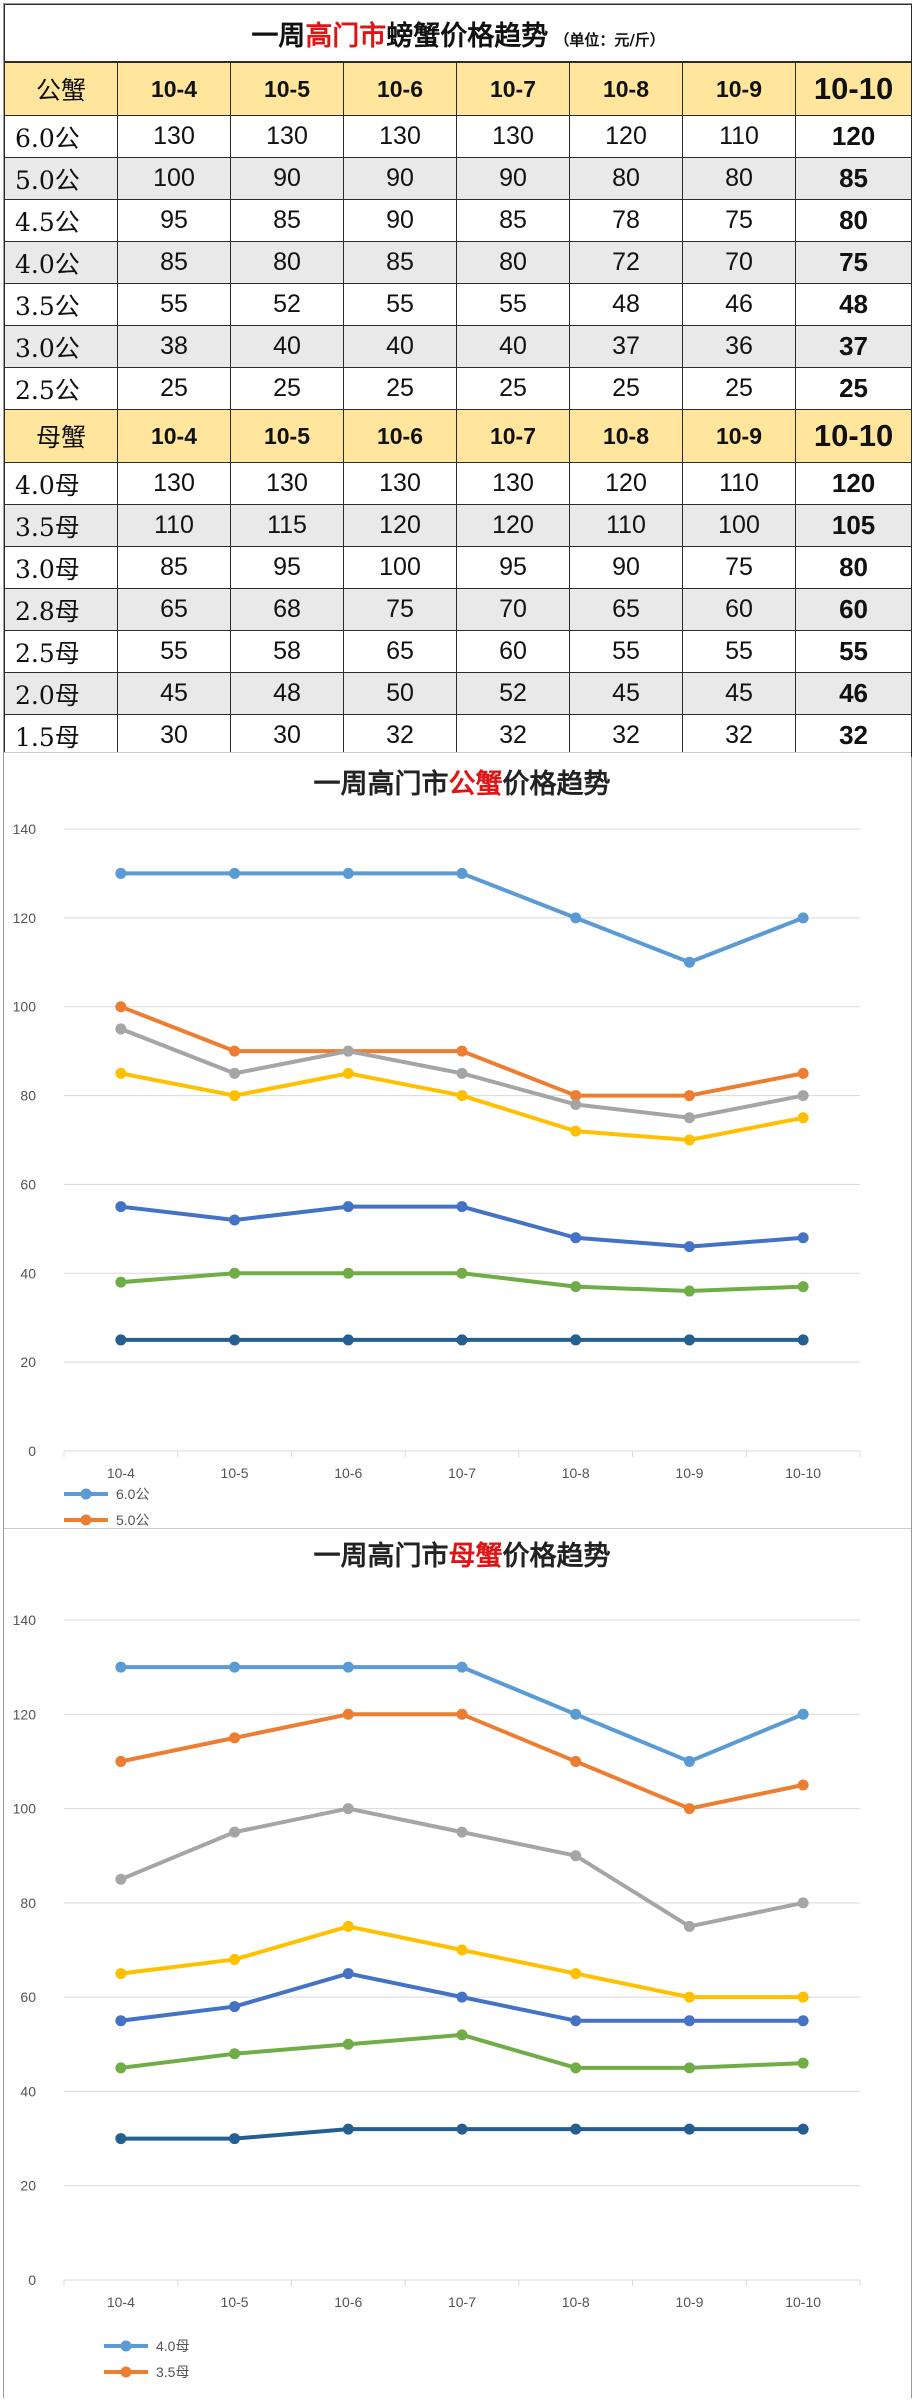 This screenshot has height=2401, width=915. What do you see at coordinates (174, 262) in the screenshot?
I see `price-cell: 85` at bounding box center [174, 262].